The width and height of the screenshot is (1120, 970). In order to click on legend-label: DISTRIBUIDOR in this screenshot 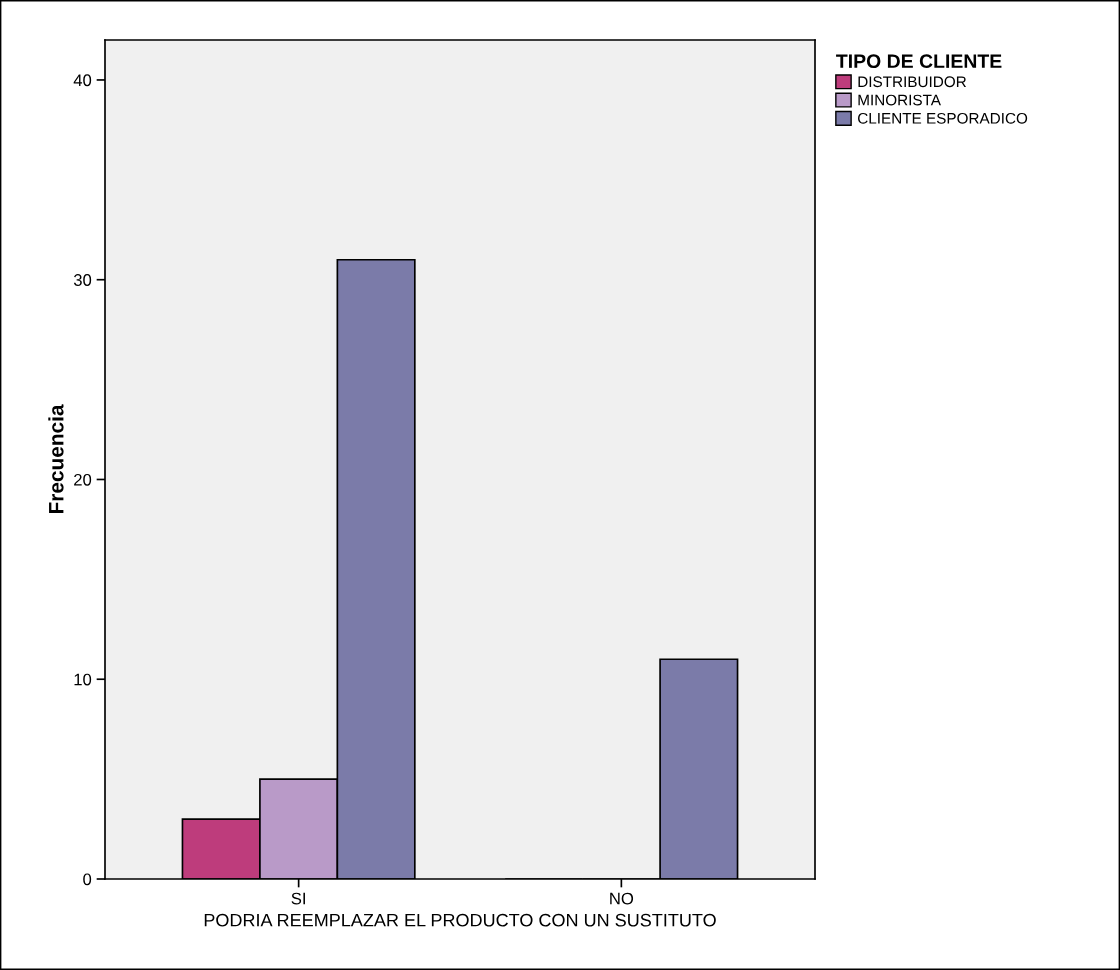, I will do `click(912, 82)`.